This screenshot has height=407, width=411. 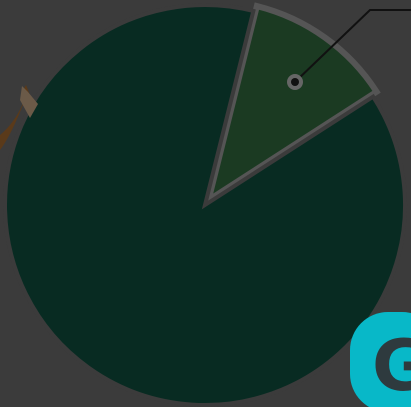 I want to click on logo-badge, so click(x=380, y=359).